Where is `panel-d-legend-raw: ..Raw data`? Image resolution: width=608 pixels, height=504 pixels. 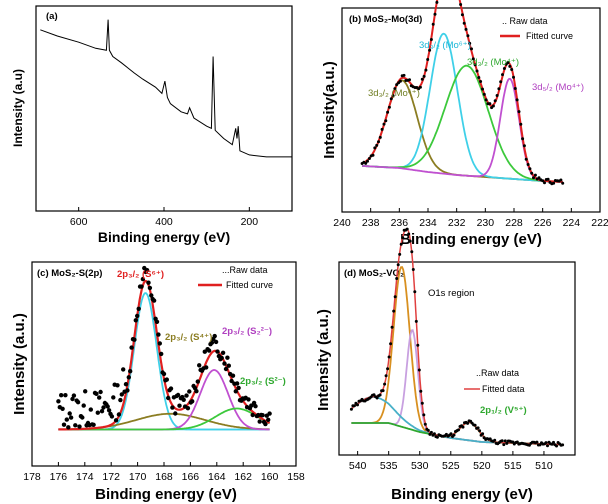 panel-d-legend-raw: ..Raw data is located at coordinates (497, 373).